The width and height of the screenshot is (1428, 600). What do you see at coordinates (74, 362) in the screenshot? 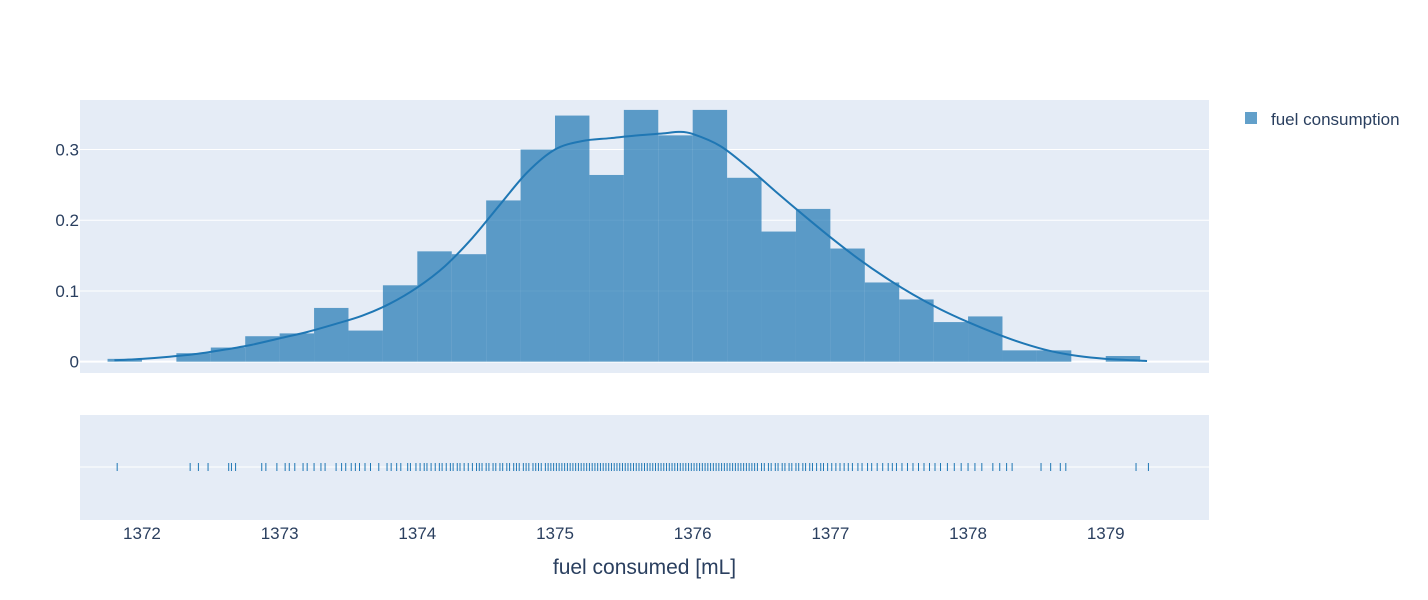
I see `y-tick-label: 0` at bounding box center [74, 362].